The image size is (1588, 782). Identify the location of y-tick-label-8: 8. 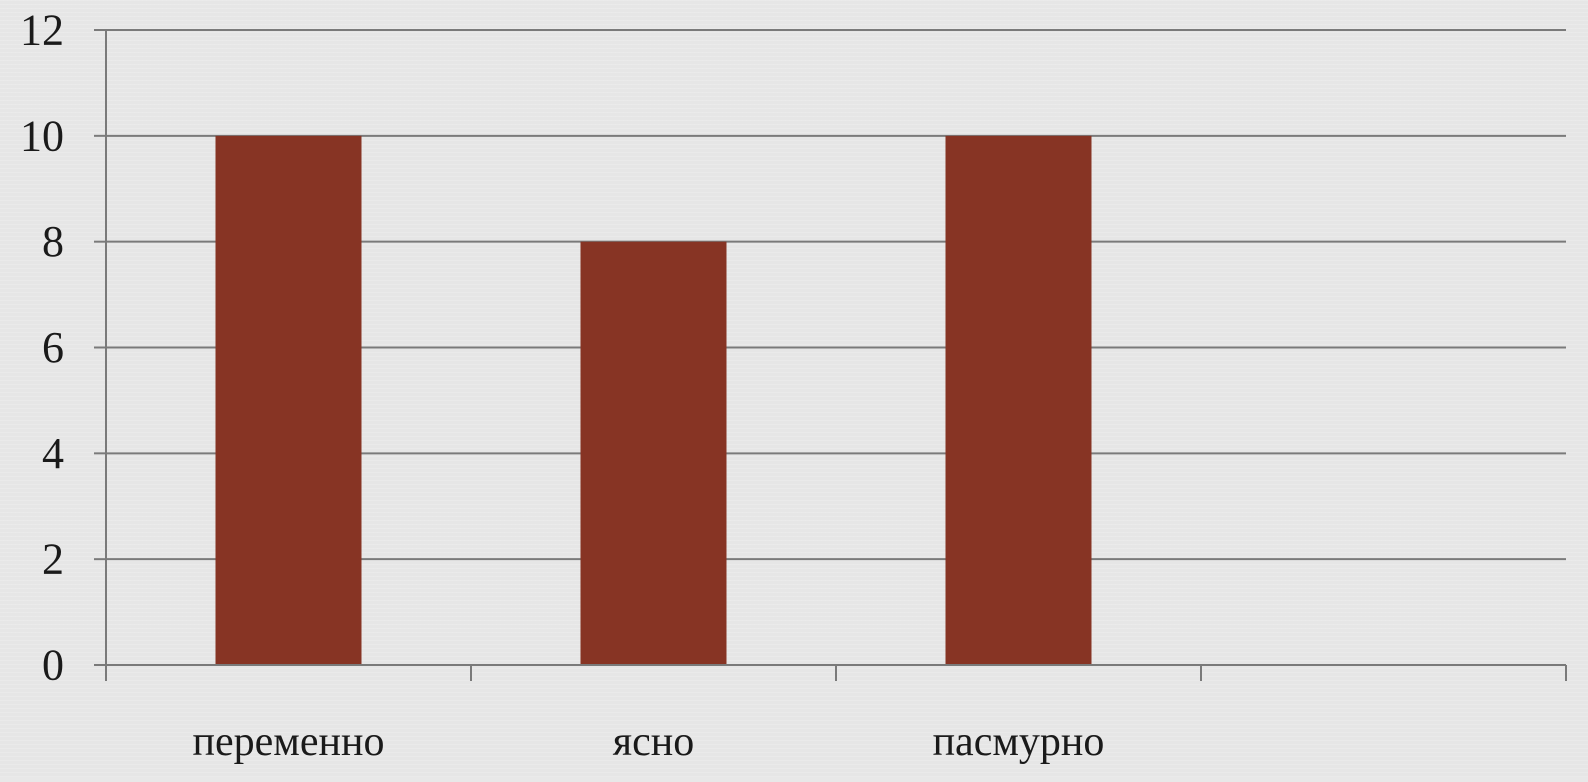
(53, 241).